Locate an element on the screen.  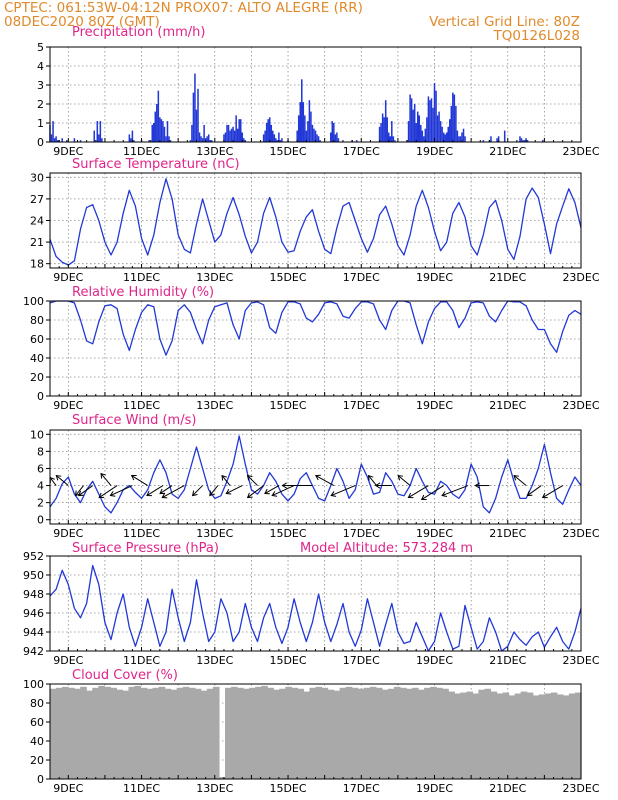
ytick-label: 100 is located at coordinates (33, 301).